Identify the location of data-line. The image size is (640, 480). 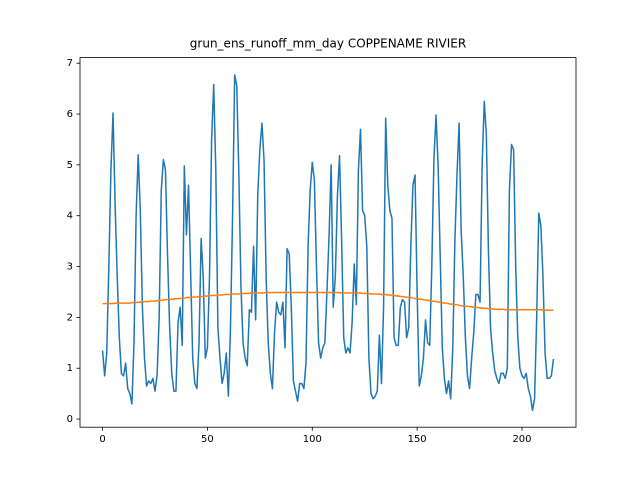
(328, 301).